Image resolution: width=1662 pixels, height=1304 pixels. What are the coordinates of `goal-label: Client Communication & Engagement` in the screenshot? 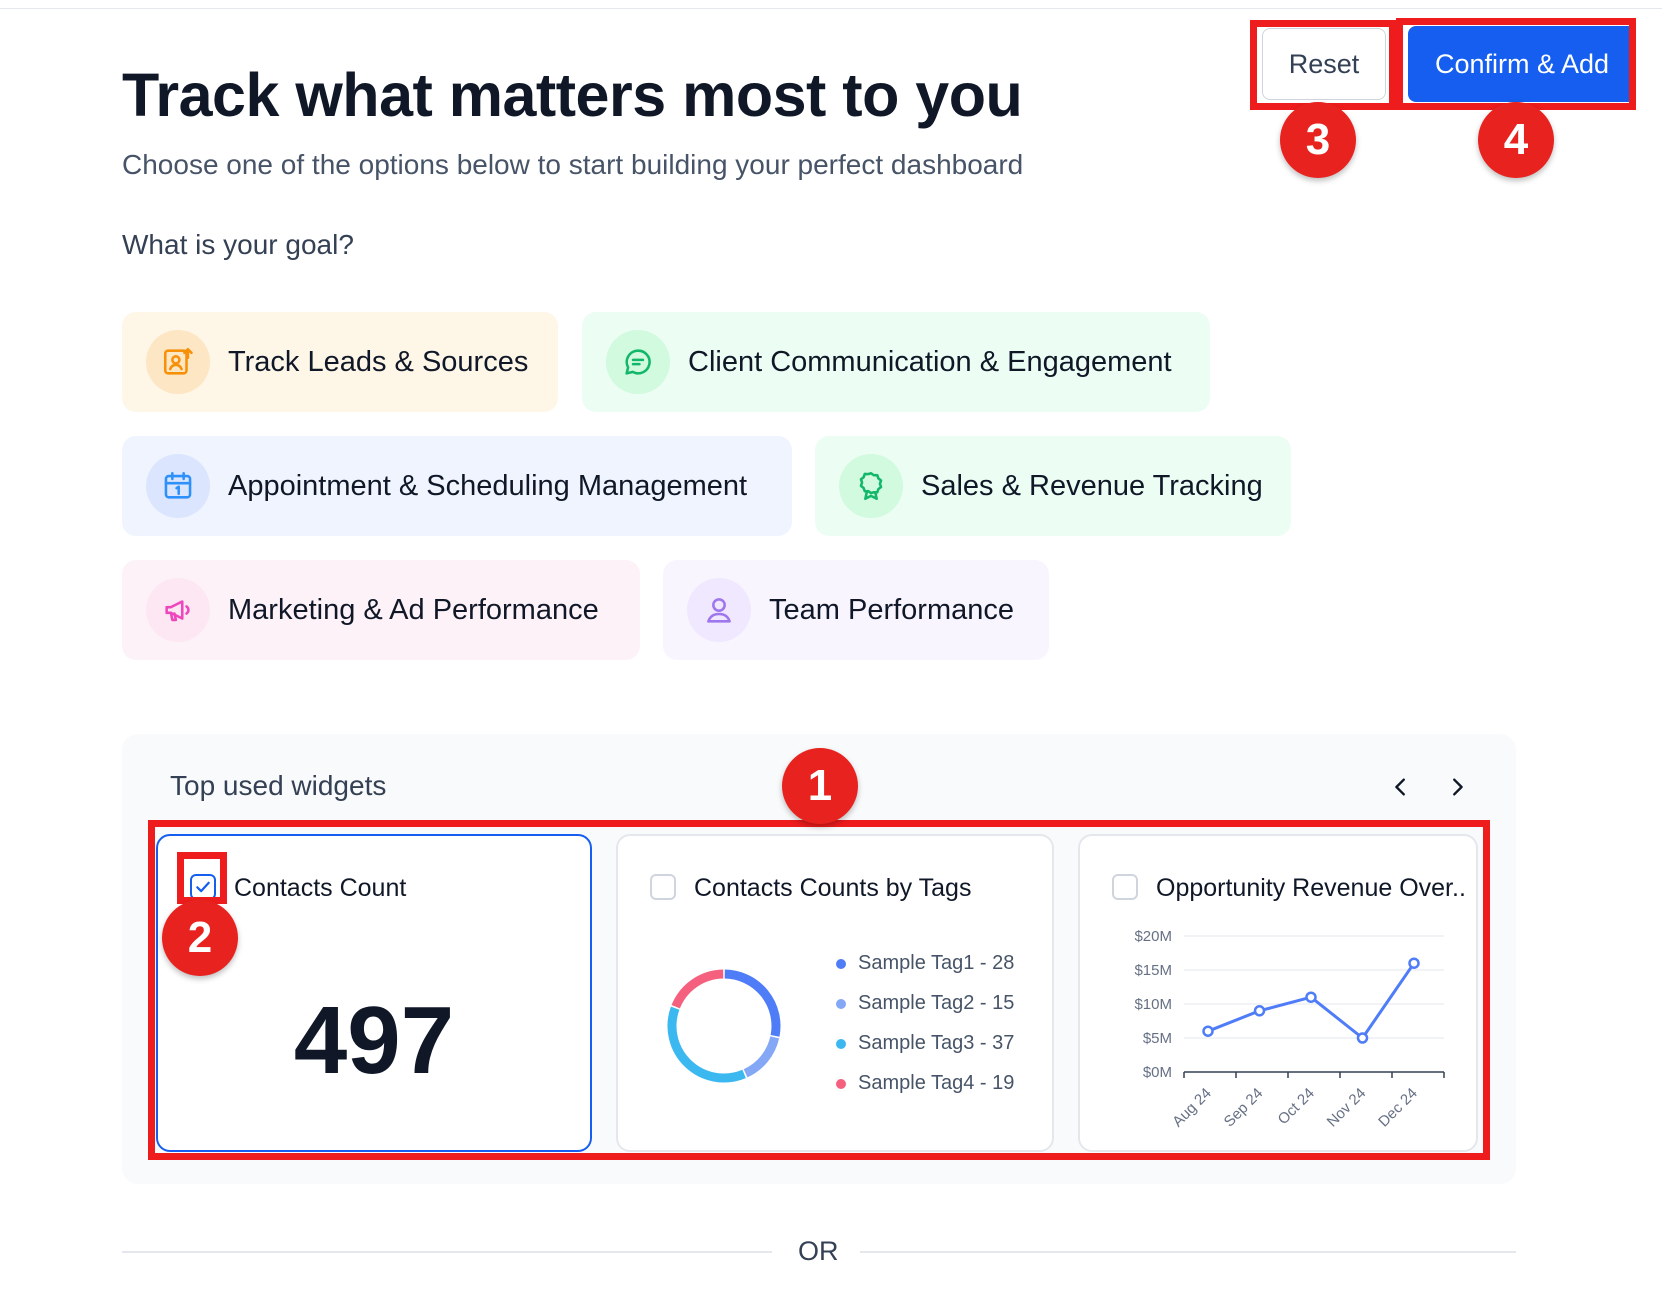 It's located at (930, 361).